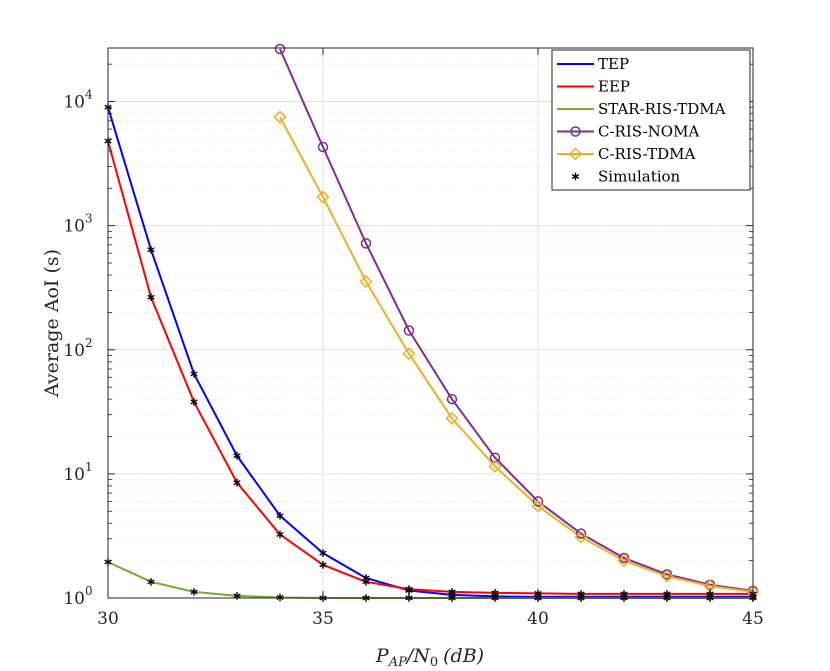 This screenshot has width=830, height=671. I want to click on x-label-mid: /N, so click(418, 656).